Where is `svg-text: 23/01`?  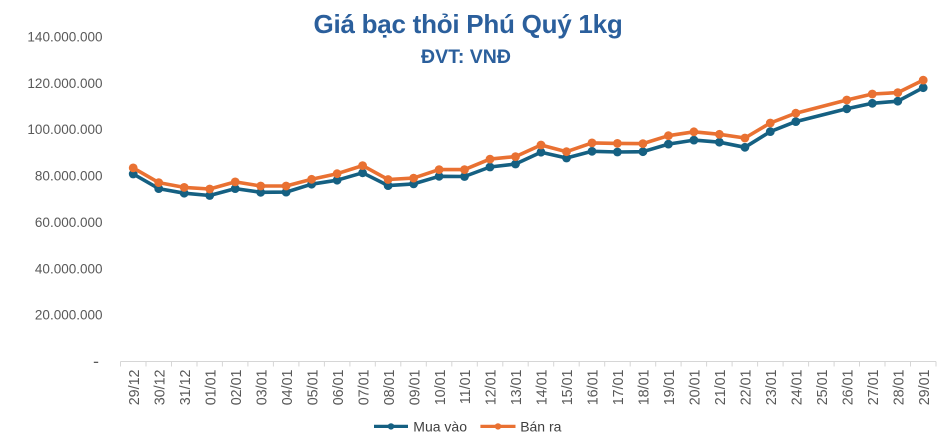
svg-text: 23/01 is located at coordinates (772, 387).